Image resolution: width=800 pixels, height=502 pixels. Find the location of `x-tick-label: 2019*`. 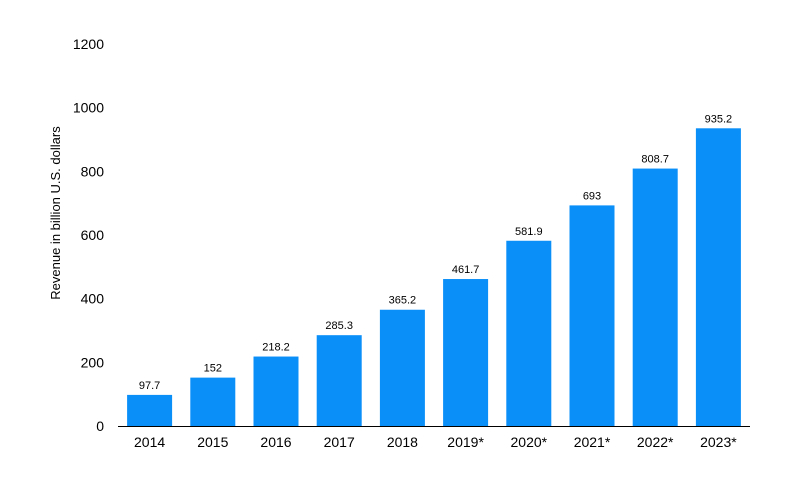

x-tick-label: 2019* is located at coordinates (465, 442).